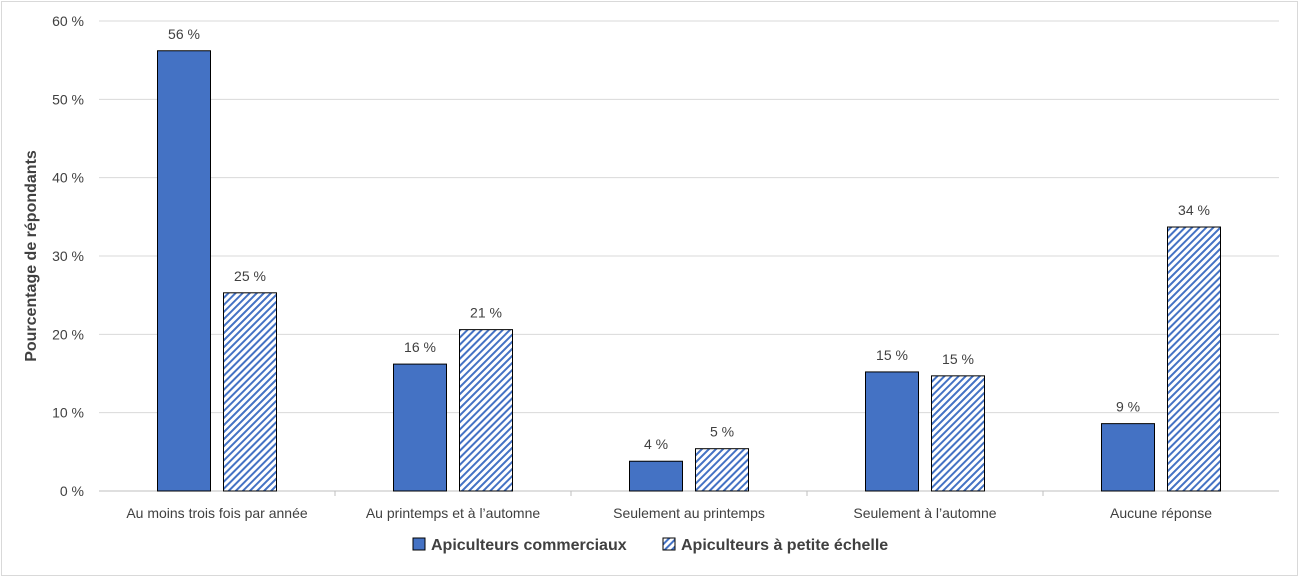 The width and height of the screenshot is (1300, 578). I want to click on data-label: 5 %, so click(722, 432).